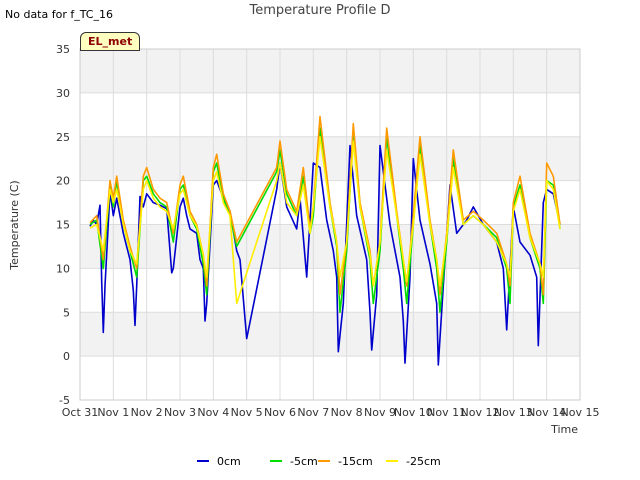  I want to click on y-tick-label: 35, so click(63, 49).